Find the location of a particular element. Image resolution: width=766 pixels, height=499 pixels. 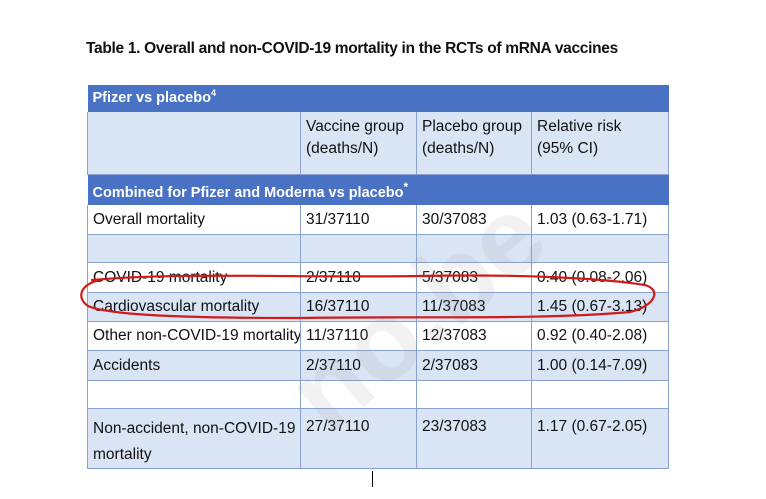

header-cell-empty is located at coordinates (194, 143).